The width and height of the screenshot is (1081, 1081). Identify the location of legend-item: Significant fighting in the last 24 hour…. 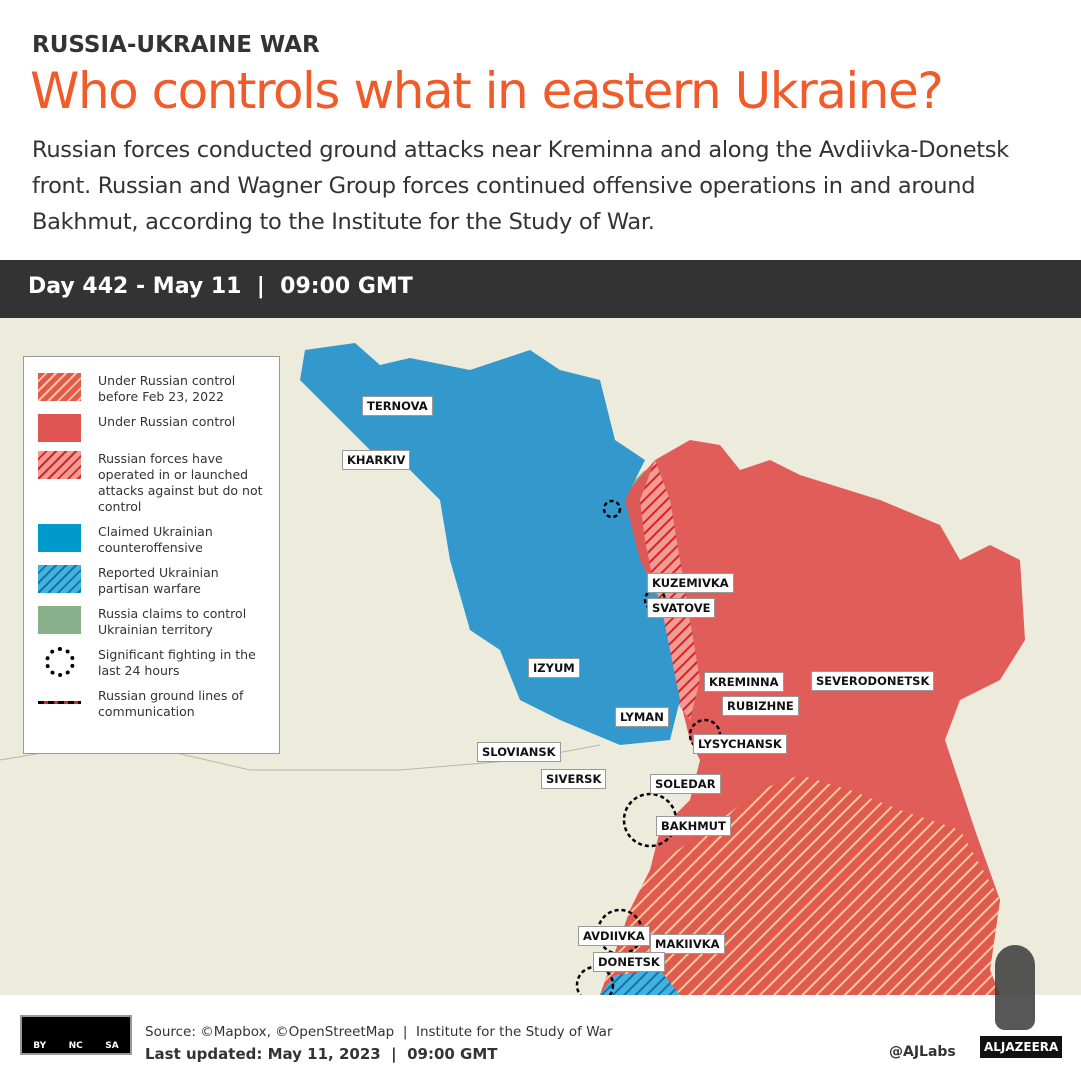
(151, 663).